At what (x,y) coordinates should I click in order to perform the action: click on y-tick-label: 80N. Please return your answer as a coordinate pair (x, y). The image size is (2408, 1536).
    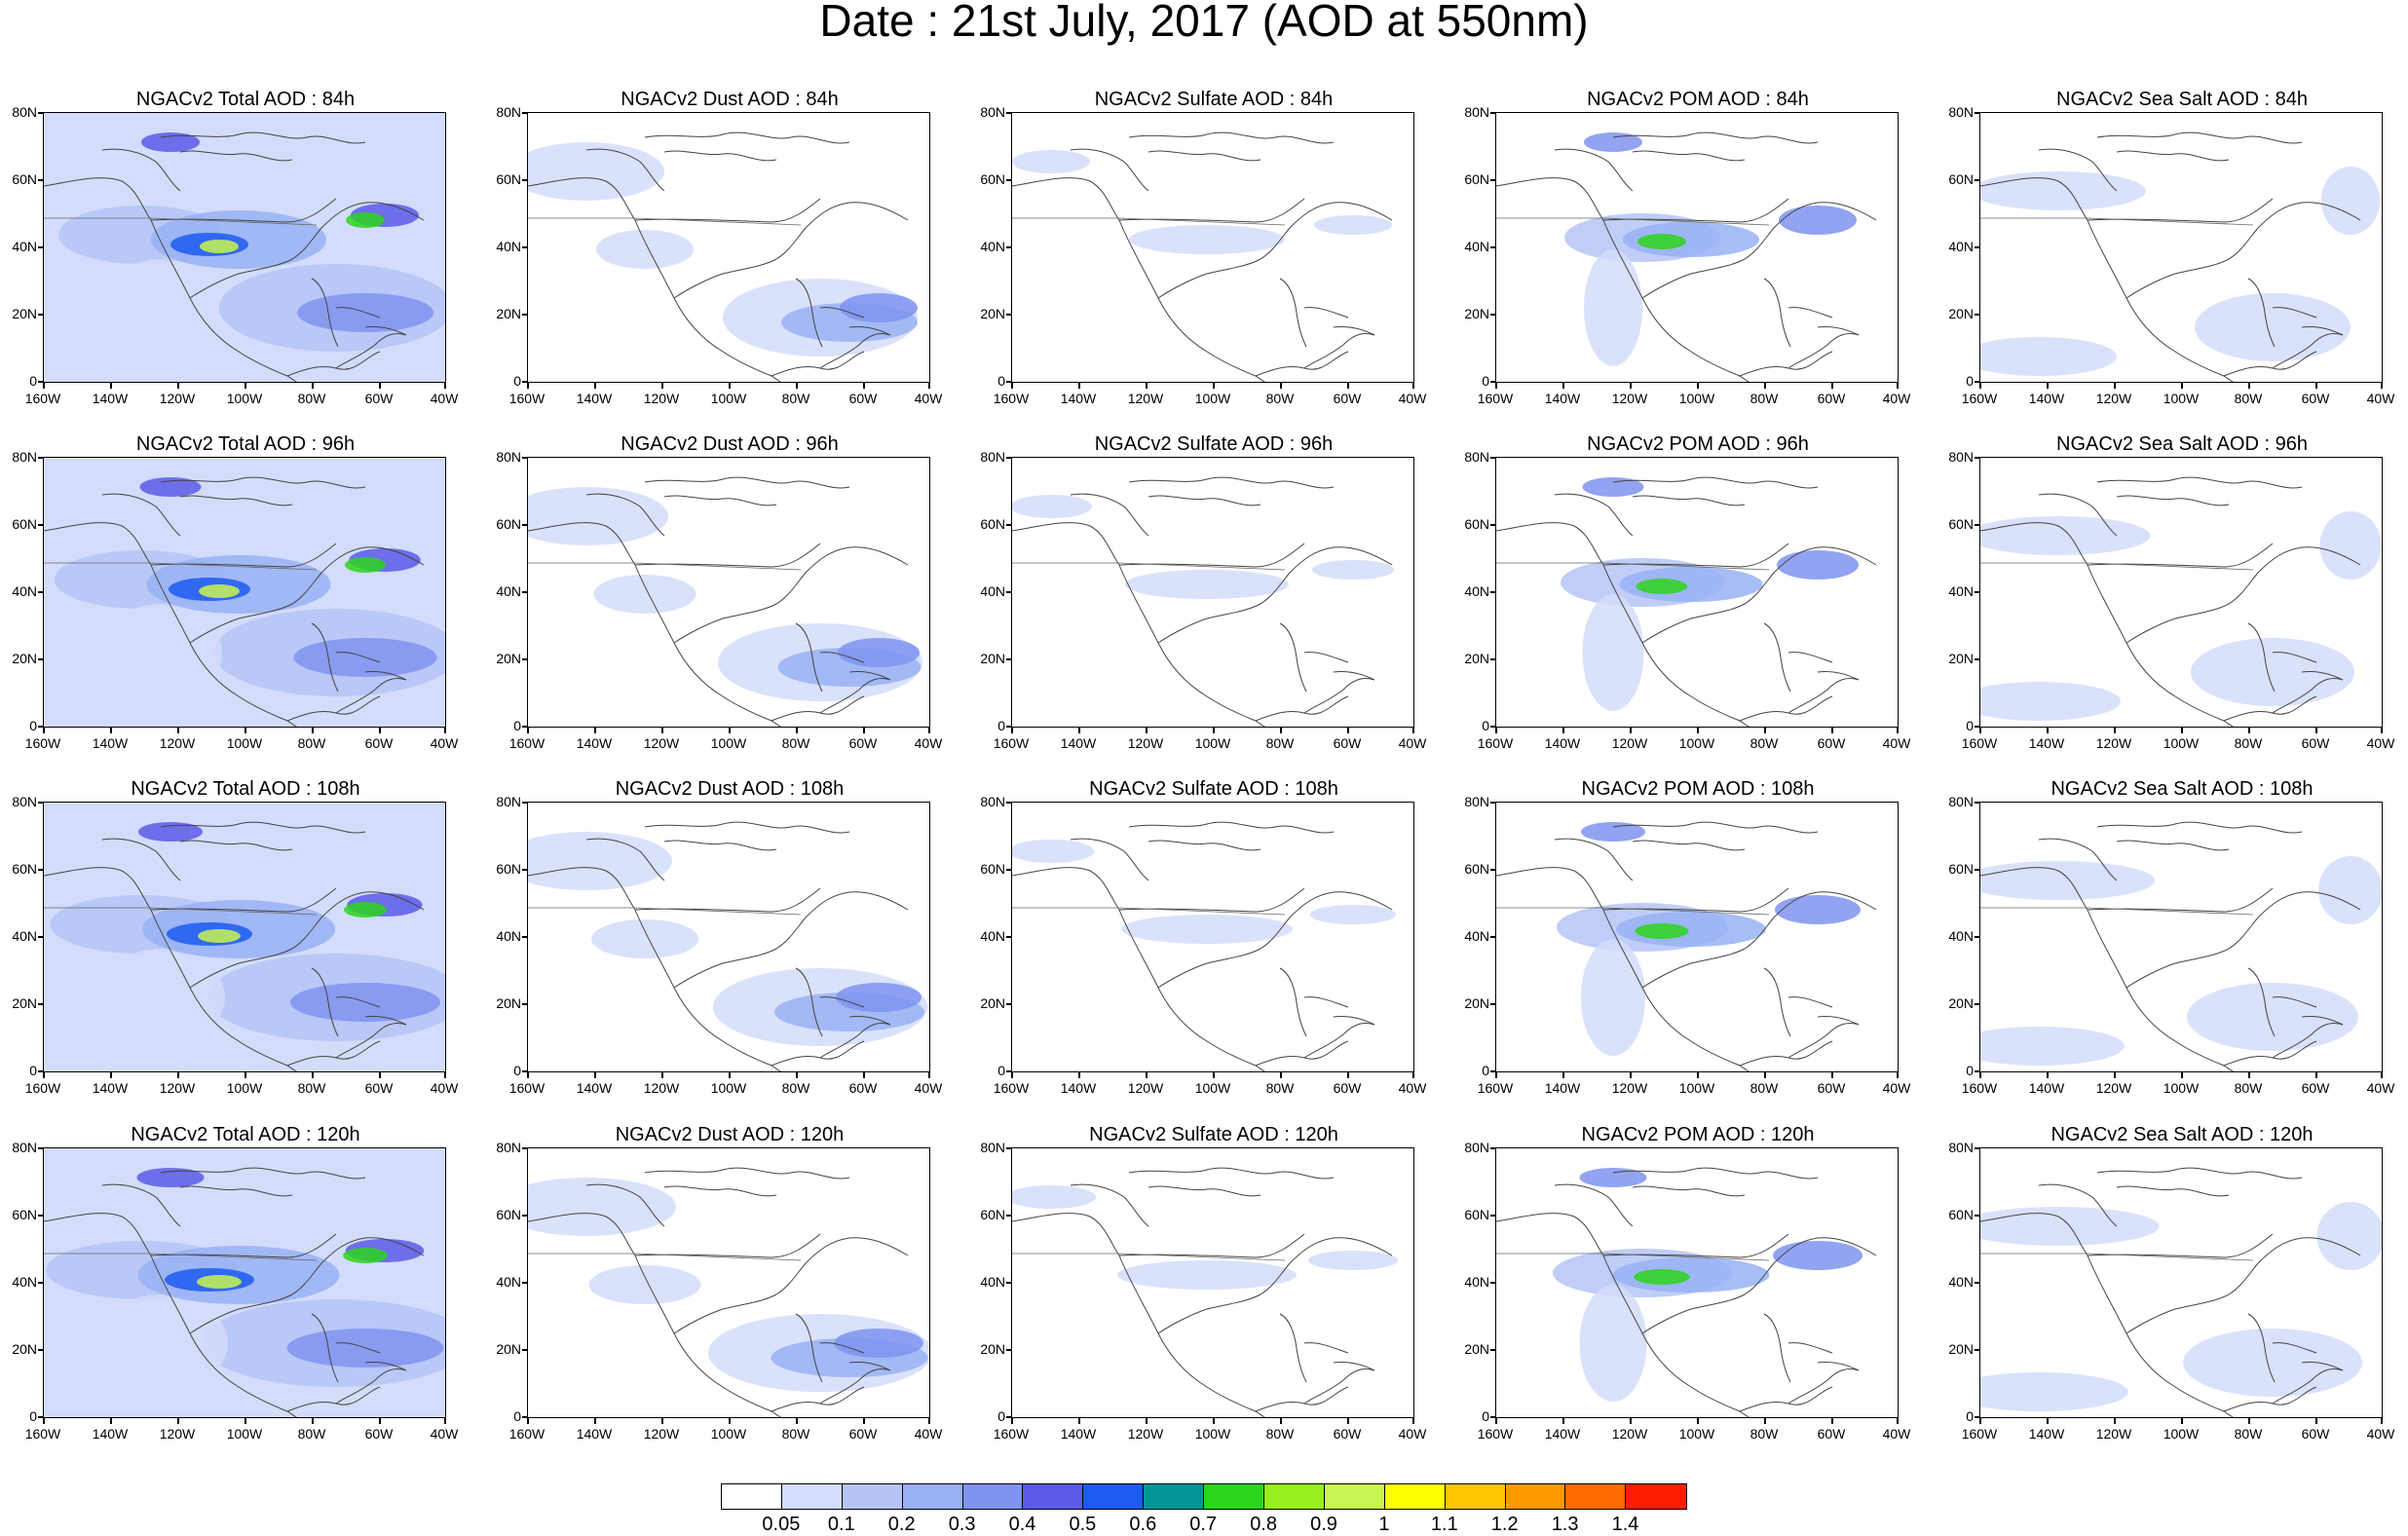
    Looking at the image, I should click on (1476, 112).